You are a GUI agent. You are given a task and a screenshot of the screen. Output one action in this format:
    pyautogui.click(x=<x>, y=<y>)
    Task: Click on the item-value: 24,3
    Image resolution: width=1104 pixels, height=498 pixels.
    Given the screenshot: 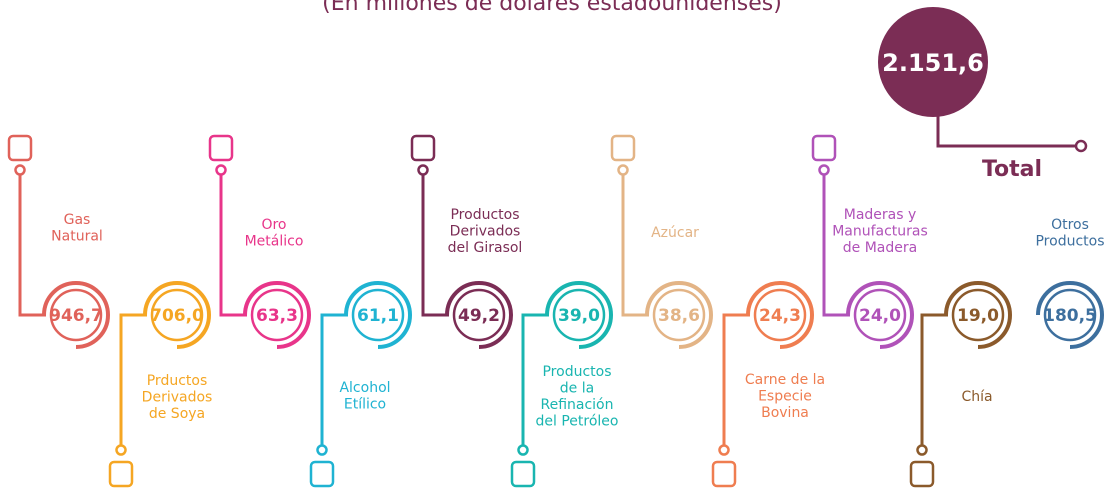 What is the action you would take?
    pyautogui.click(x=780, y=316)
    